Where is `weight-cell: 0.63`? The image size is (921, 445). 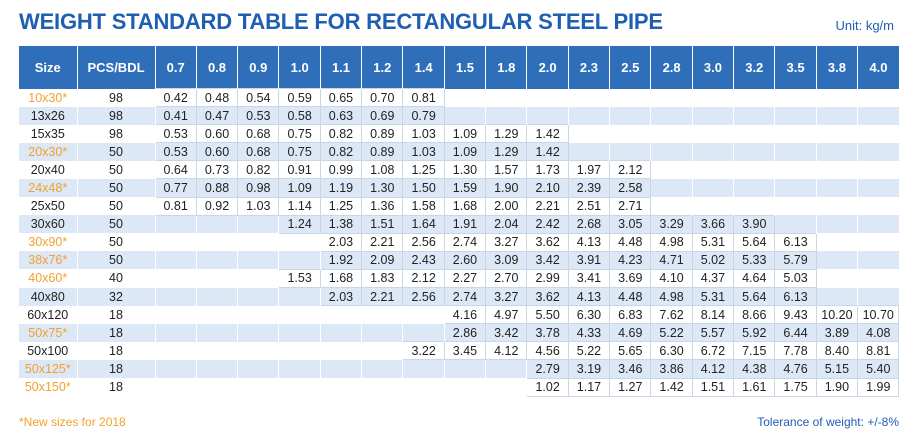 weight-cell: 0.63 is located at coordinates (341, 116).